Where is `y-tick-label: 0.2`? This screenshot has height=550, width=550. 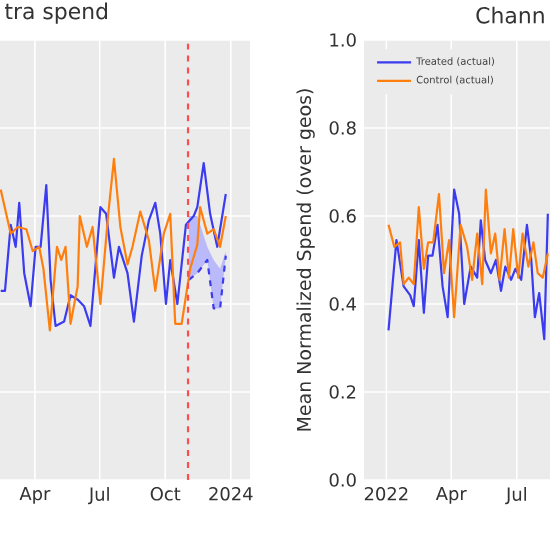
y-tick-label: 0.2 is located at coordinates (342, 392).